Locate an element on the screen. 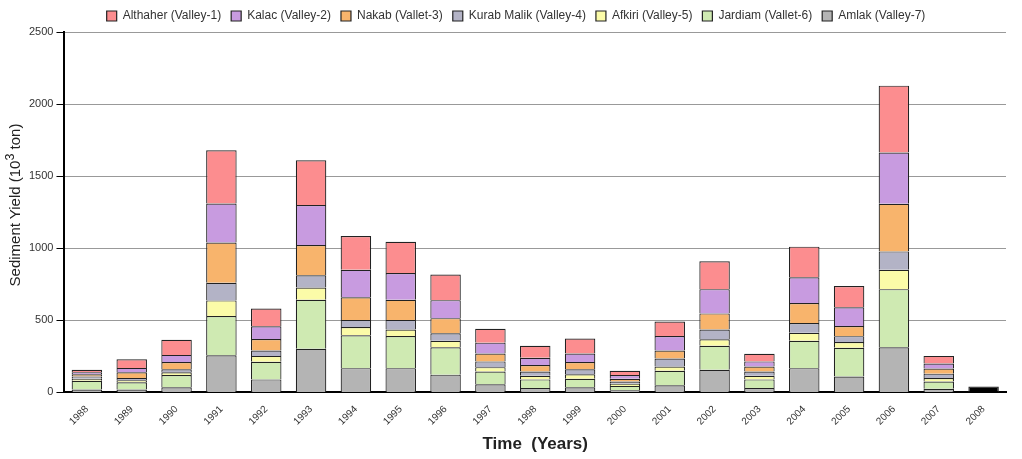 The height and width of the screenshot is (459, 1022). y-tick-label: 2500 is located at coordinates (41, 31).